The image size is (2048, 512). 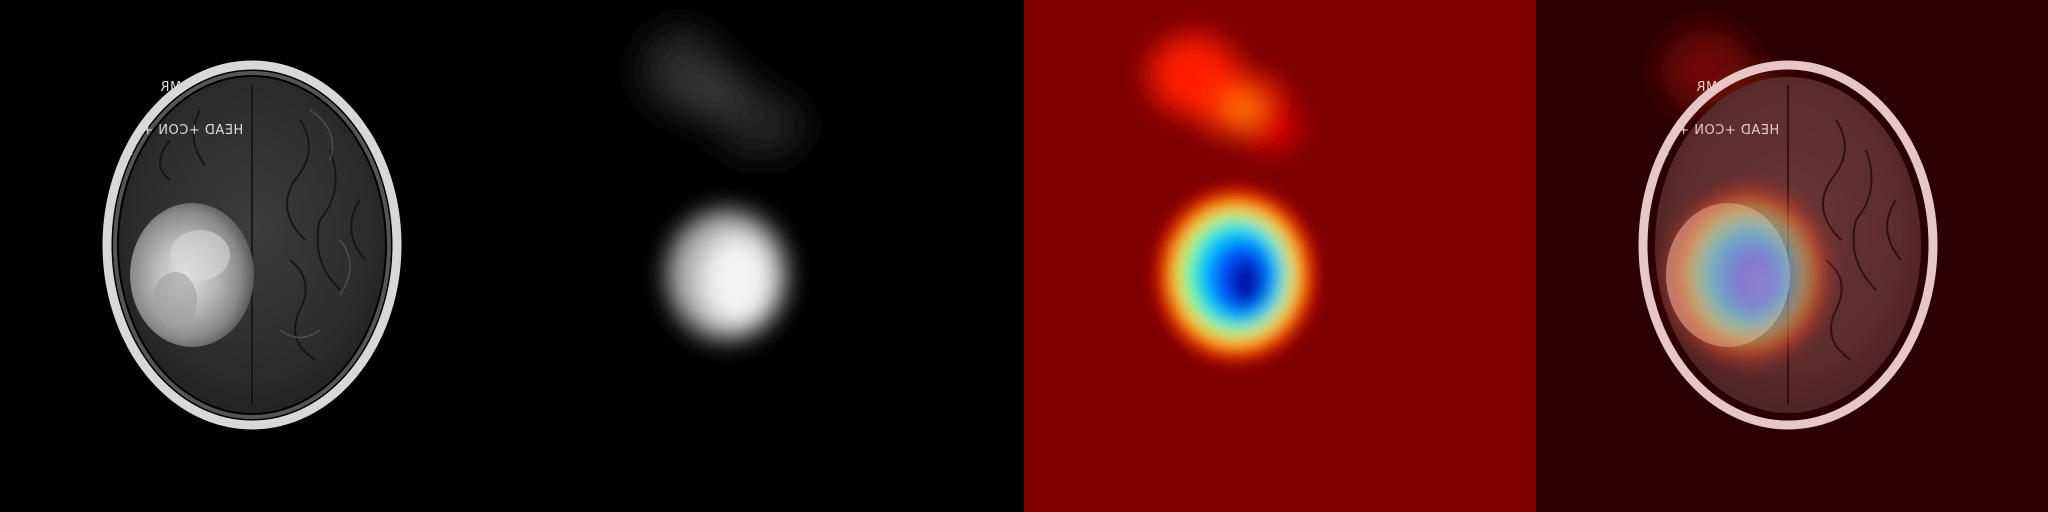 I want to click on overlay-label-marker: A, so click(x=1665, y=153).